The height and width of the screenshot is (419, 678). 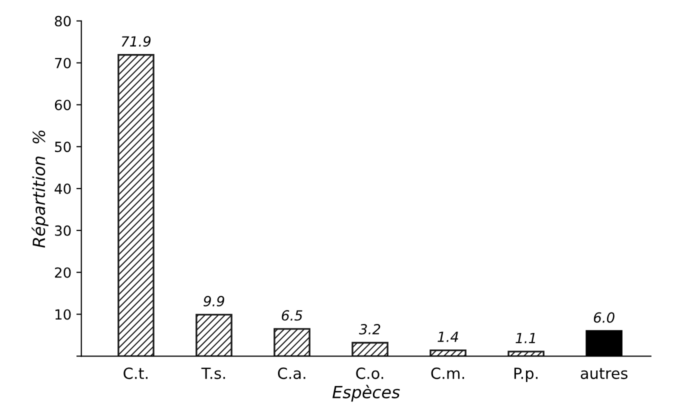 What do you see at coordinates (213, 374) in the screenshot?
I see `x-tick-label: T.s.` at bounding box center [213, 374].